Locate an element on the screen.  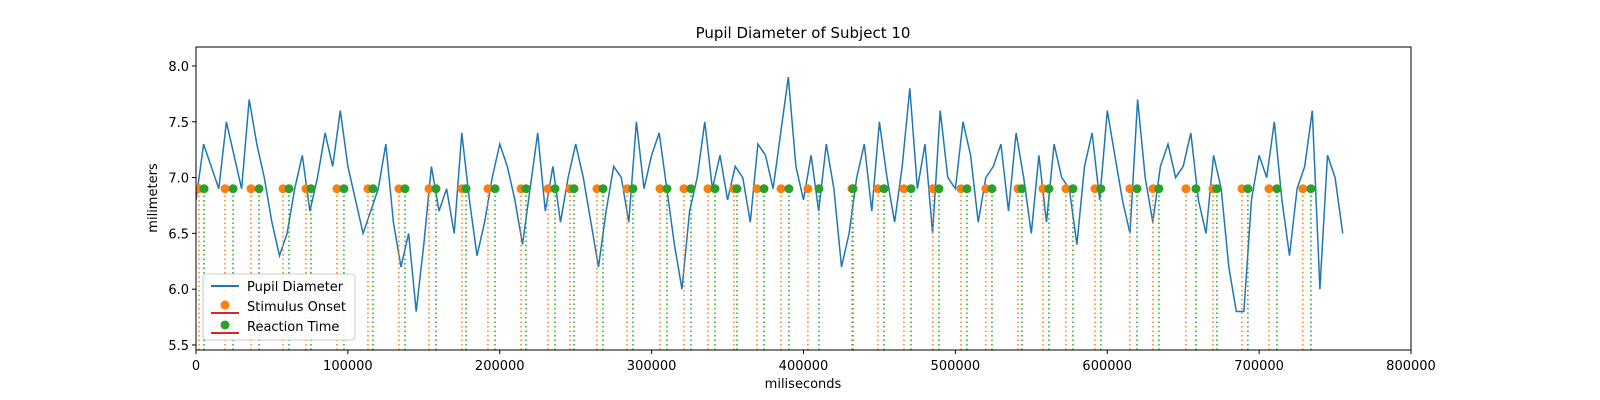
y-tick-label: 7.0 is located at coordinates (178, 179).